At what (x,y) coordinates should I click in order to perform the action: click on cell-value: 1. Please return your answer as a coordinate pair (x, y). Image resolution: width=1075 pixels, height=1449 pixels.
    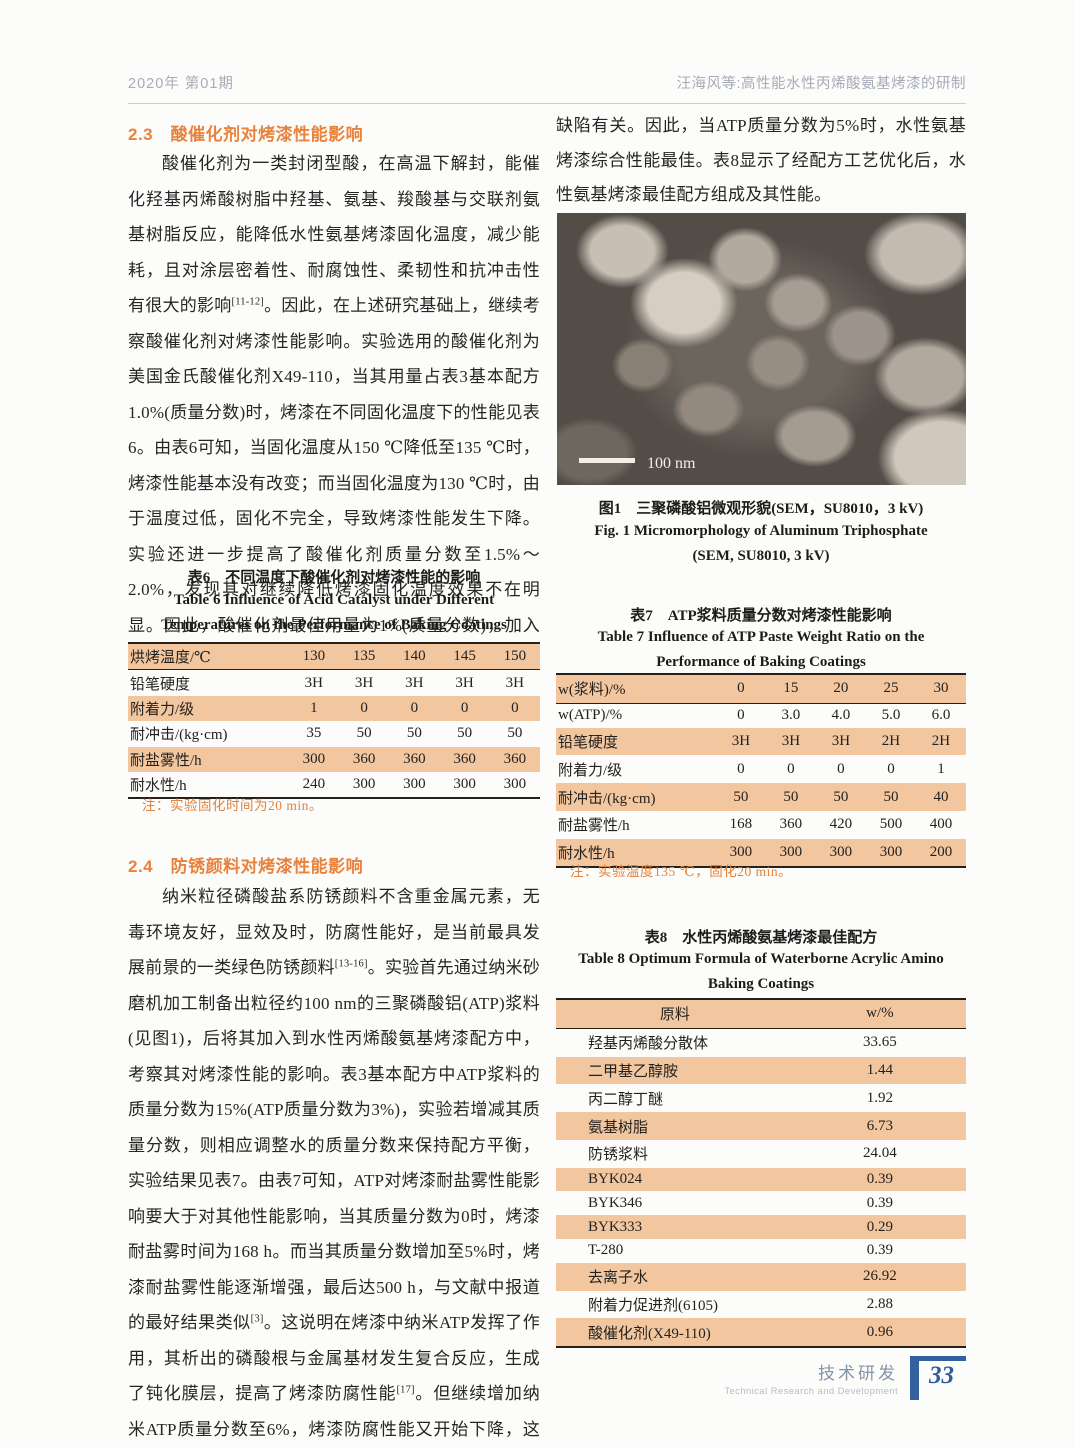
    Looking at the image, I should click on (941, 768).